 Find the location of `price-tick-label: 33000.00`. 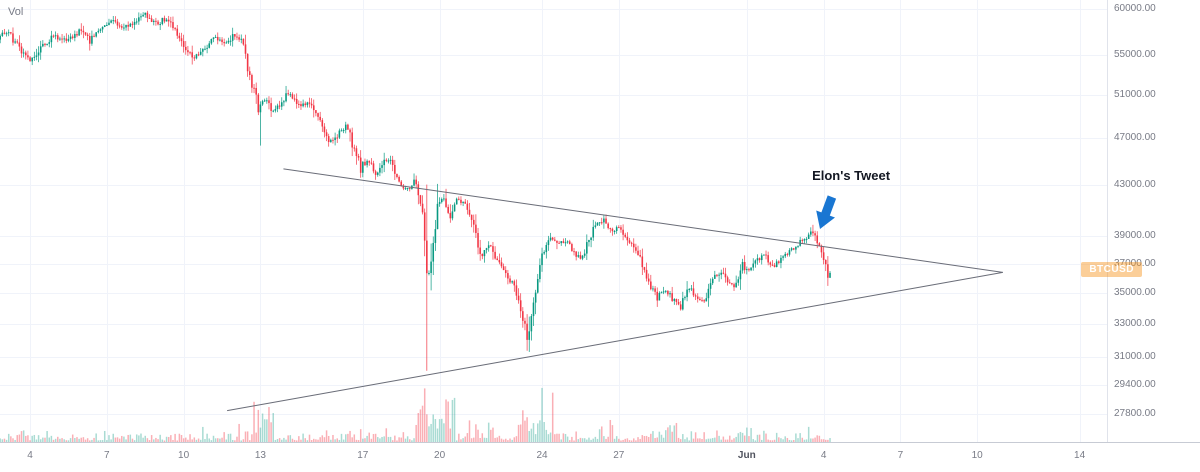

price-tick-label: 33000.00 is located at coordinates (1135, 324).